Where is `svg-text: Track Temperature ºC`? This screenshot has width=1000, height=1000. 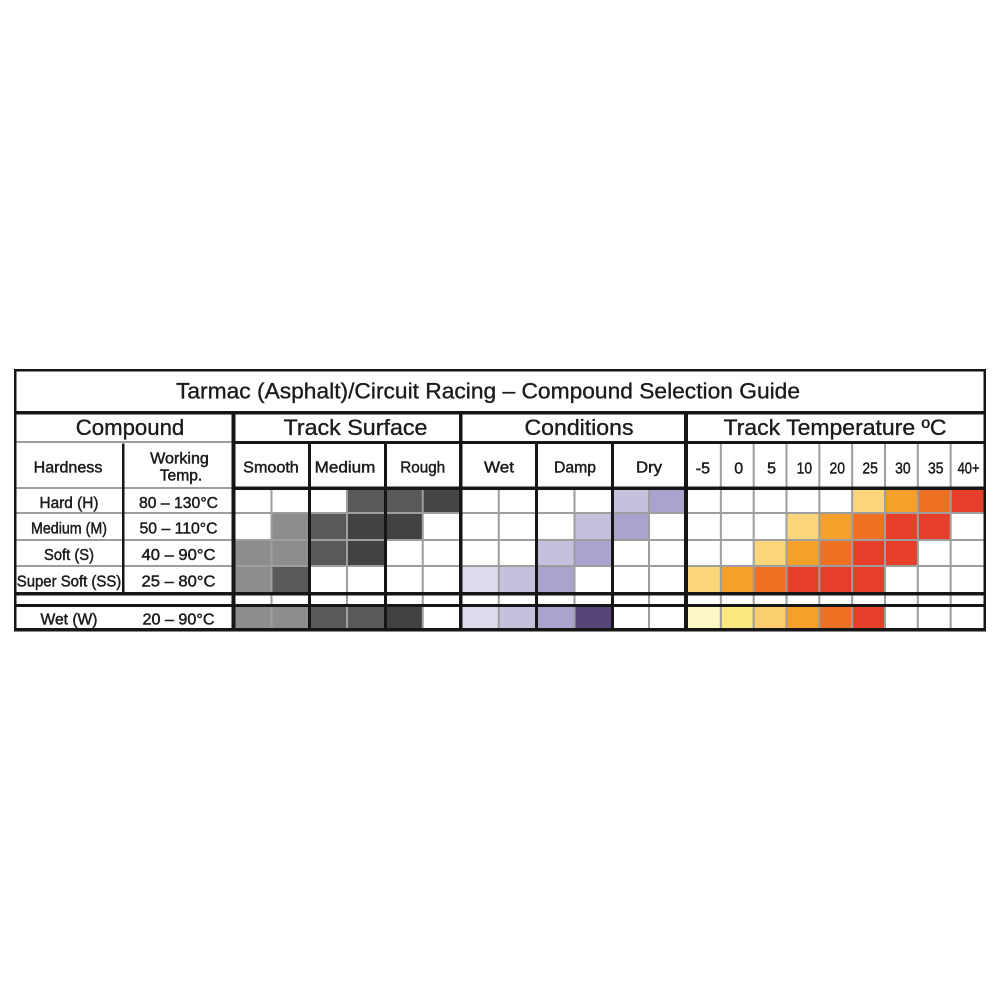
svg-text: Track Temperature ºC is located at coordinates (835, 427).